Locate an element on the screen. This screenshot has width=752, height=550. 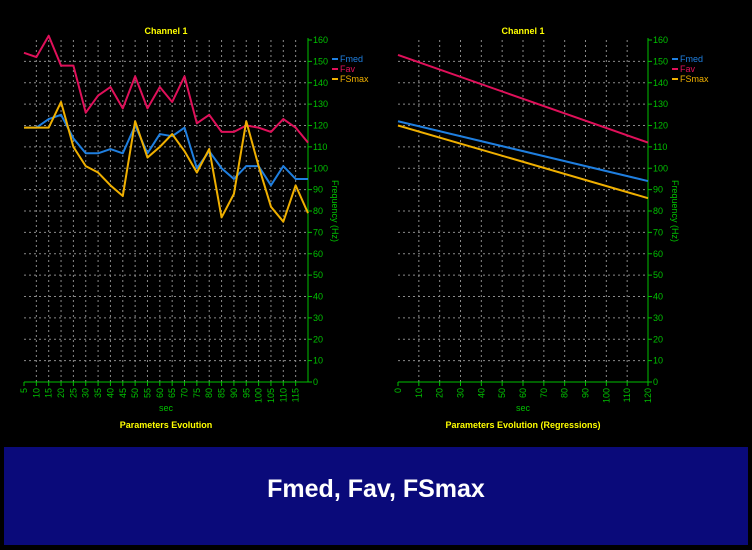
x-tick-label: 25 is located at coordinates (73, 393).